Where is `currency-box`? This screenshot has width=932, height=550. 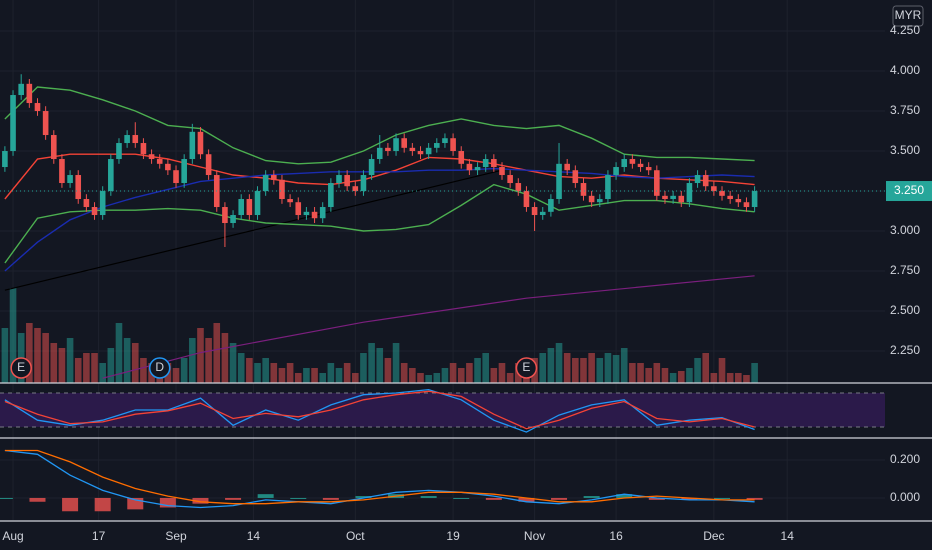
currency-box is located at coordinates (908, 16).